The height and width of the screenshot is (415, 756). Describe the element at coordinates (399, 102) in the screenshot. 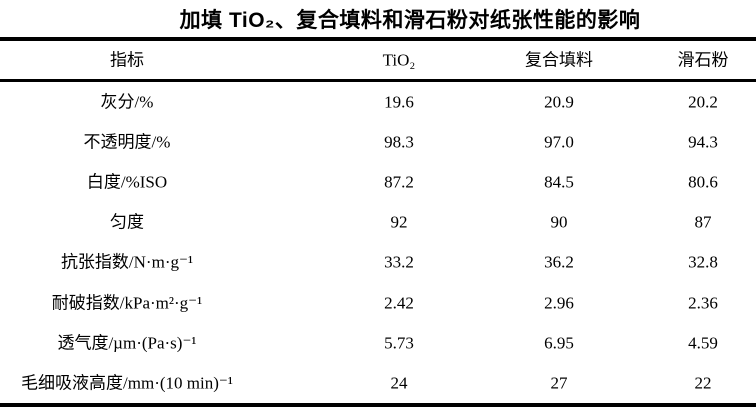

I see `cell-value: 19.6` at that location.